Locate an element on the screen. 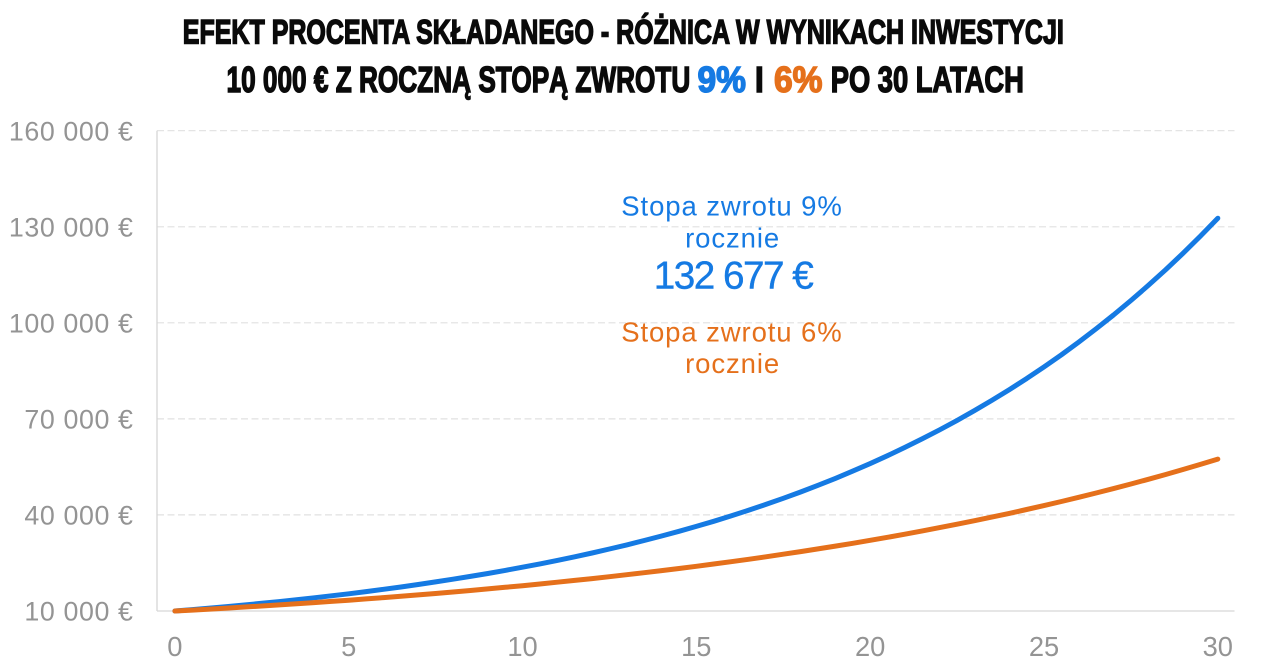 Image resolution: width=1266 pixels, height=666 pixels. svg-text: PO 30 LATACH is located at coordinates (927, 79).